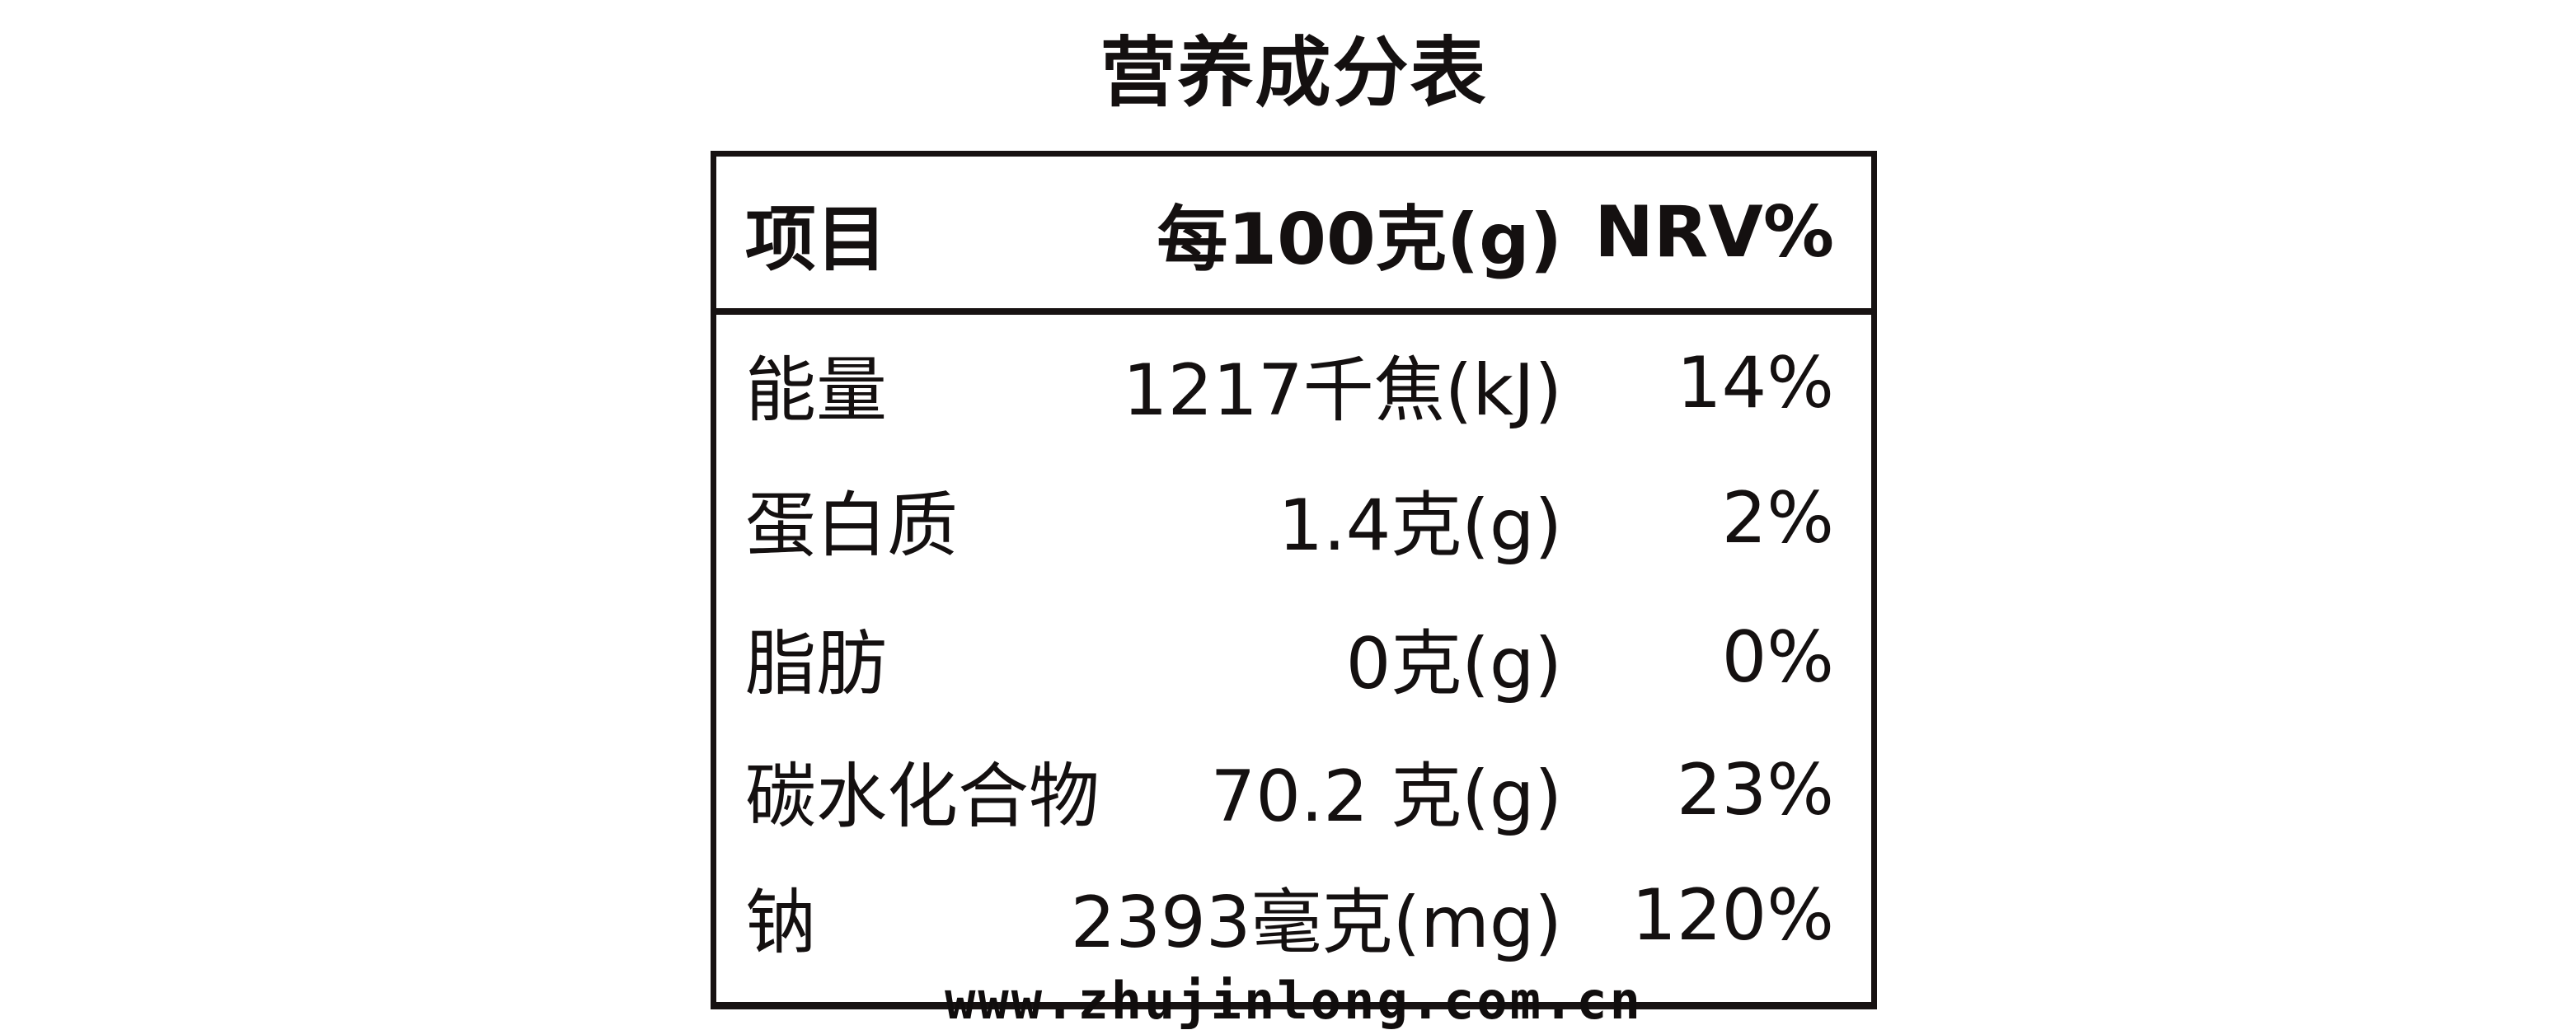  I want to click on table-row-sodium: 钠 2393毫克(mg) 120%, so click(1293, 915).